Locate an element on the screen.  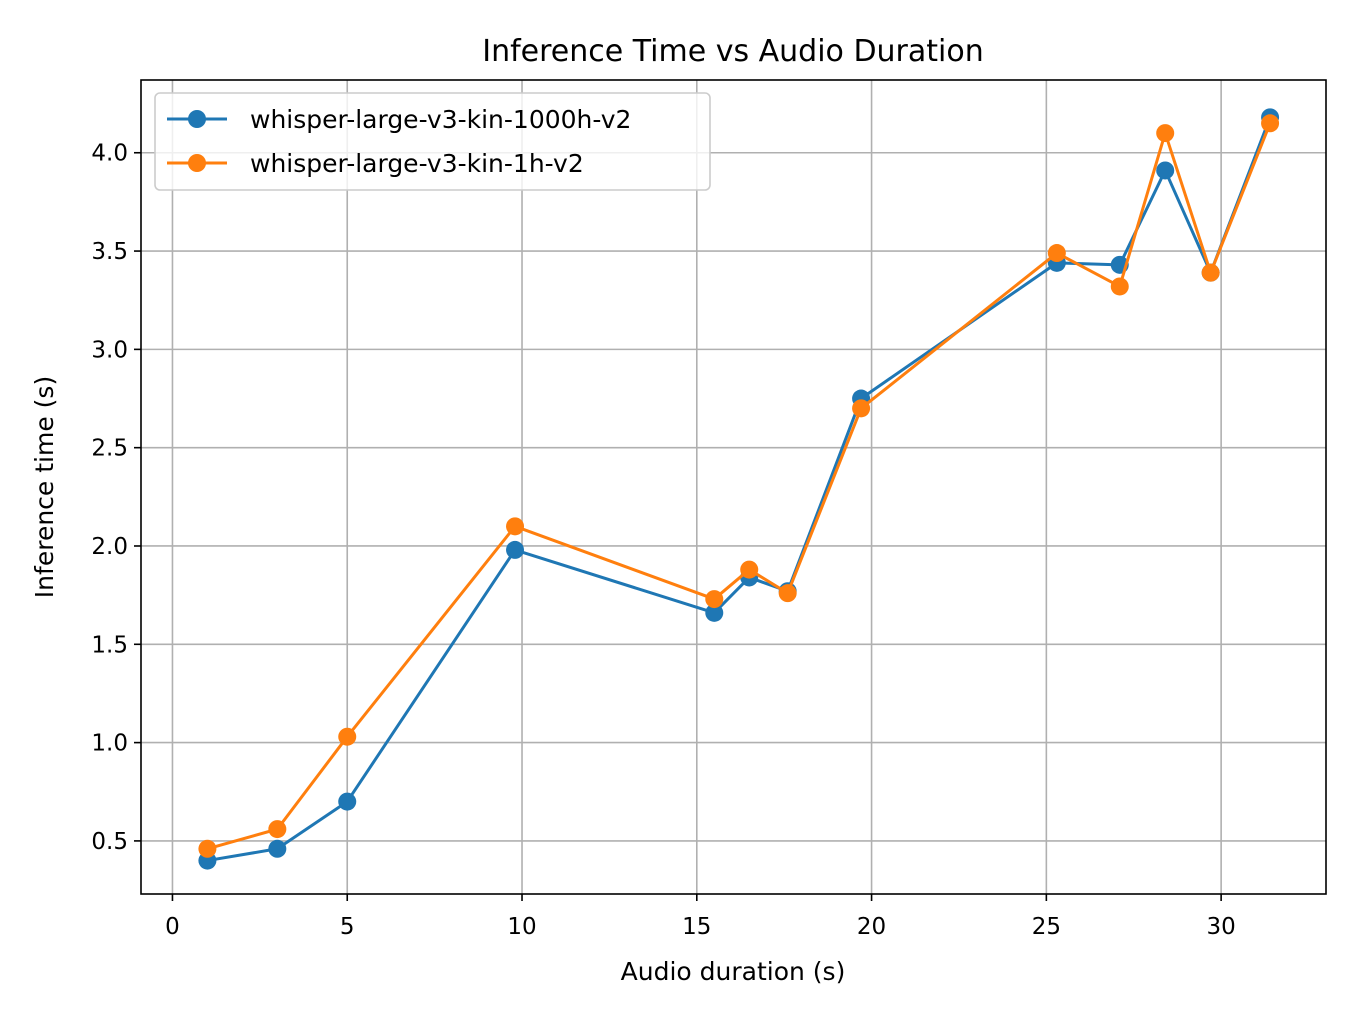
y-tick-label: 3.0 is located at coordinates (109, 350).